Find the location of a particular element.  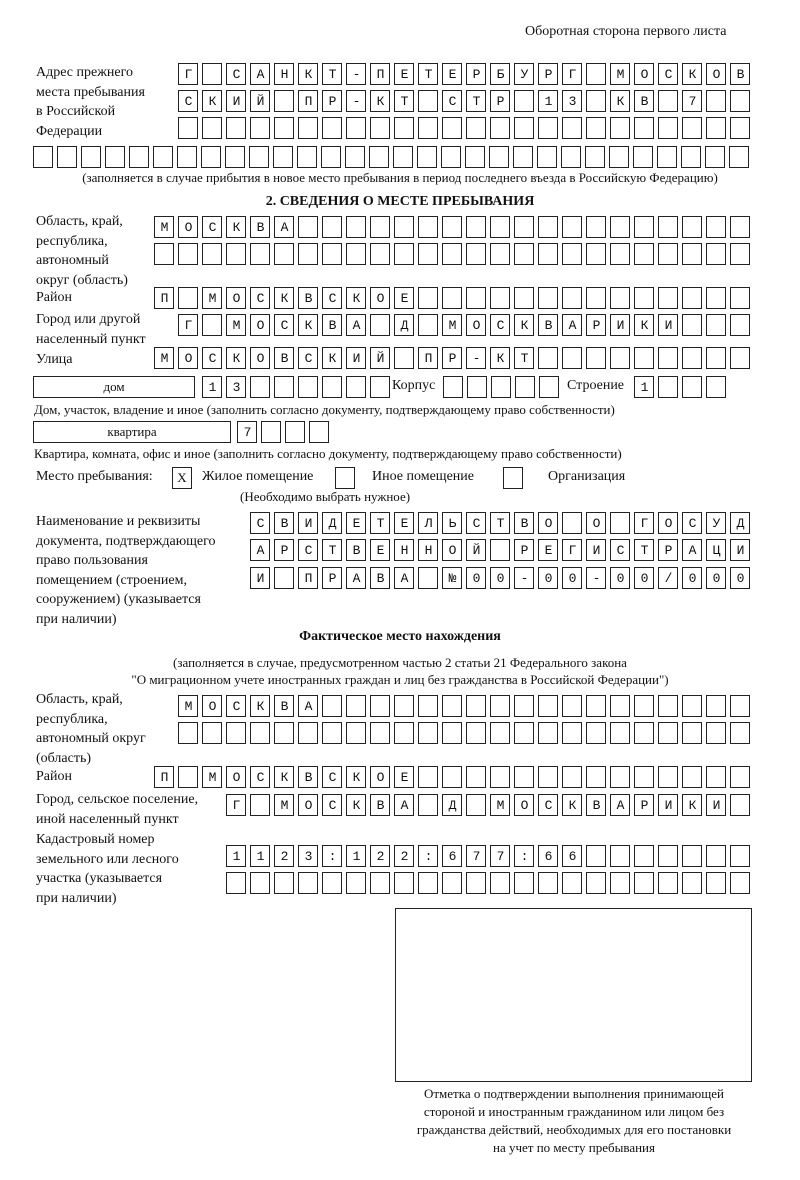

region-row-1: МОСКВА is located at coordinates (452, 227).